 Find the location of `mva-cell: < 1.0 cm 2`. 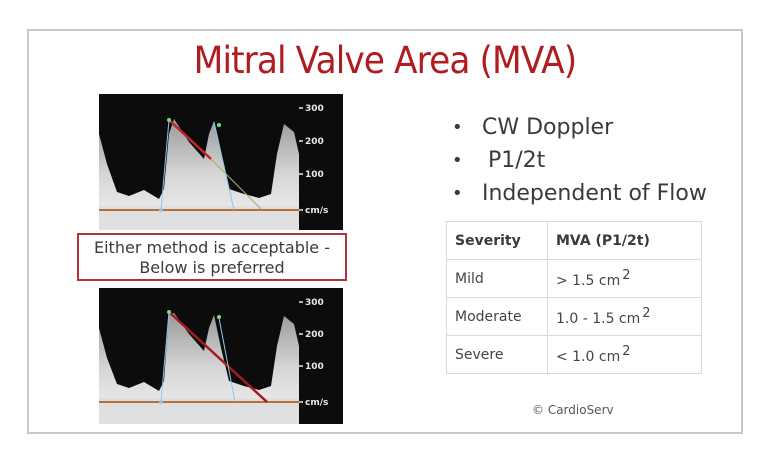

mva-cell: < 1.0 cm 2 is located at coordinates (624, 354).